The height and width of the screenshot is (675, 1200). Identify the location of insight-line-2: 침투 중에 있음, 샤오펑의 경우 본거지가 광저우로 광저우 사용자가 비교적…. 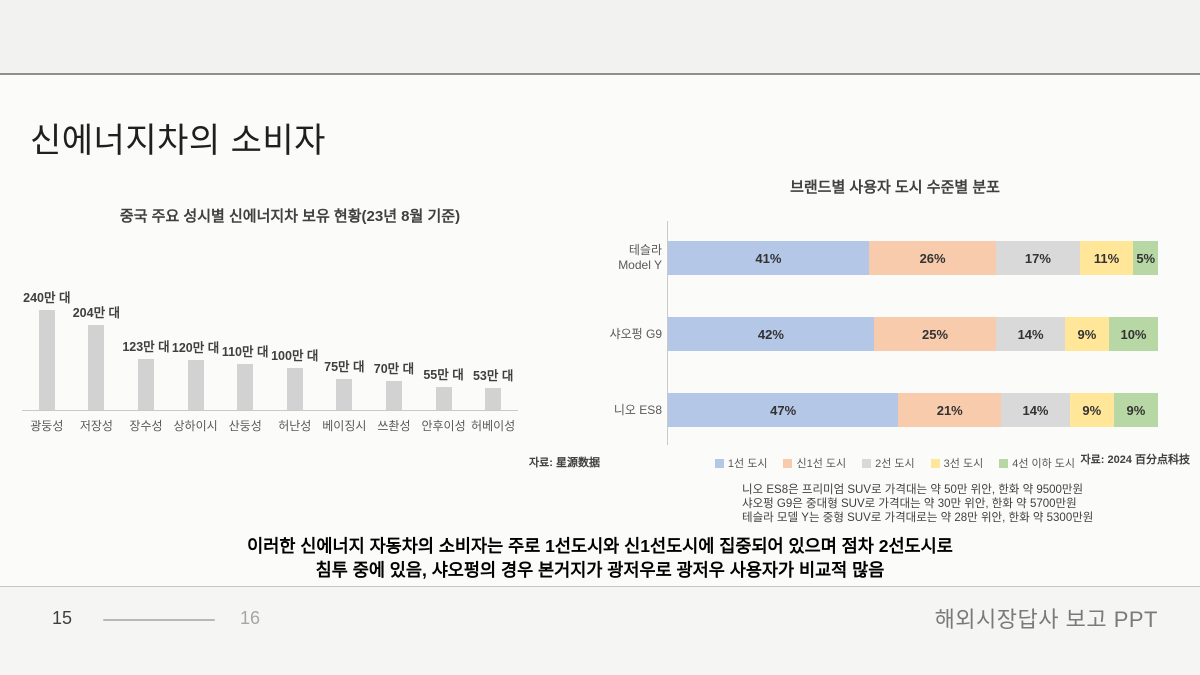
(600, 570).